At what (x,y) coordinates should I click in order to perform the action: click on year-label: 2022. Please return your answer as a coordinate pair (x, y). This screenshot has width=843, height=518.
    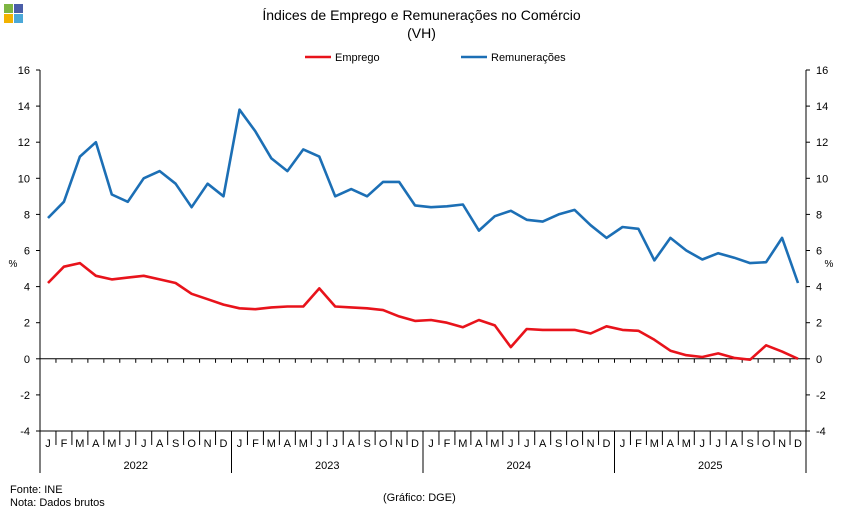
    Looking at the image, I should click on (136, 466).